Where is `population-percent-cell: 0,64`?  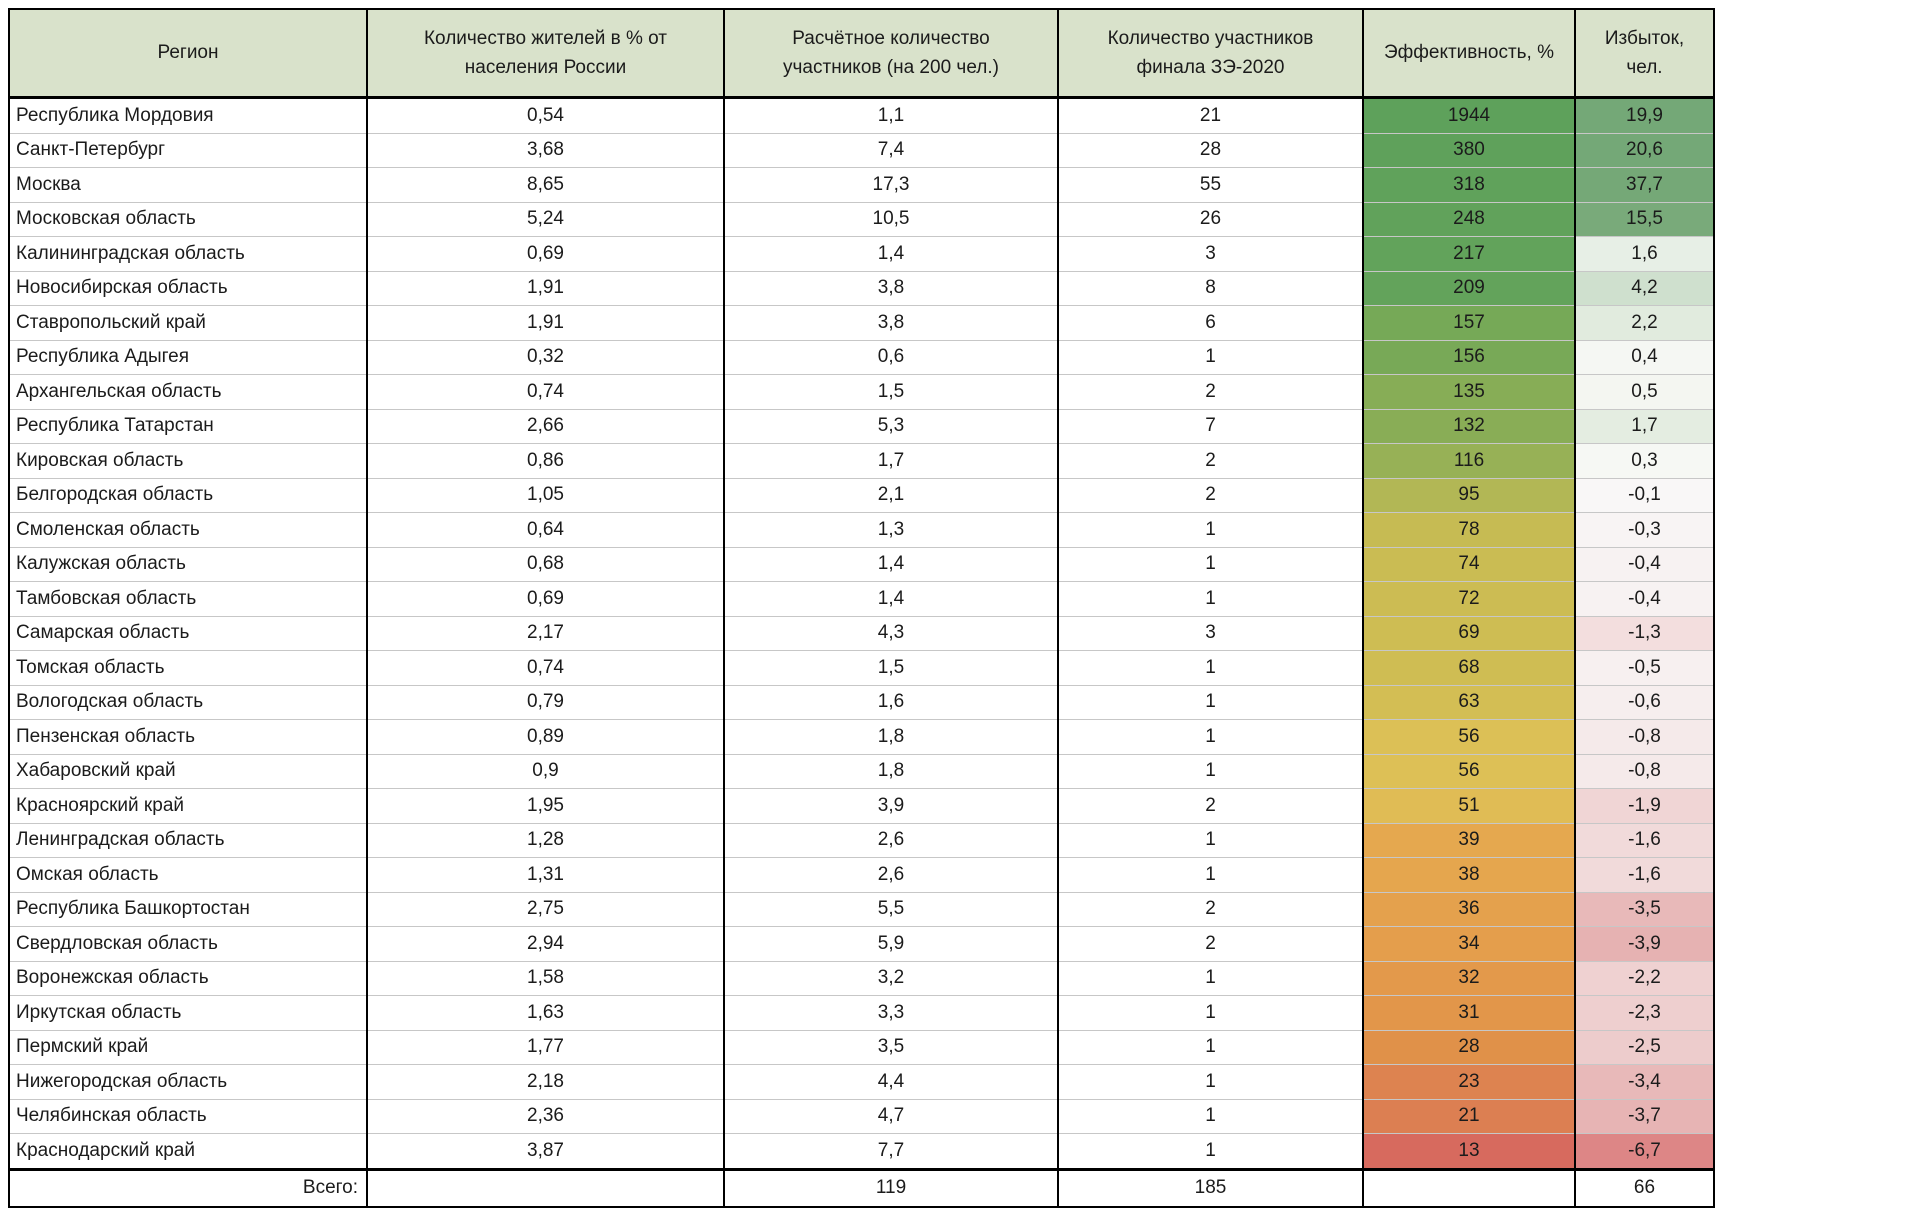
population-percent-cell: 0,64 is located at coordinates (545, 529).